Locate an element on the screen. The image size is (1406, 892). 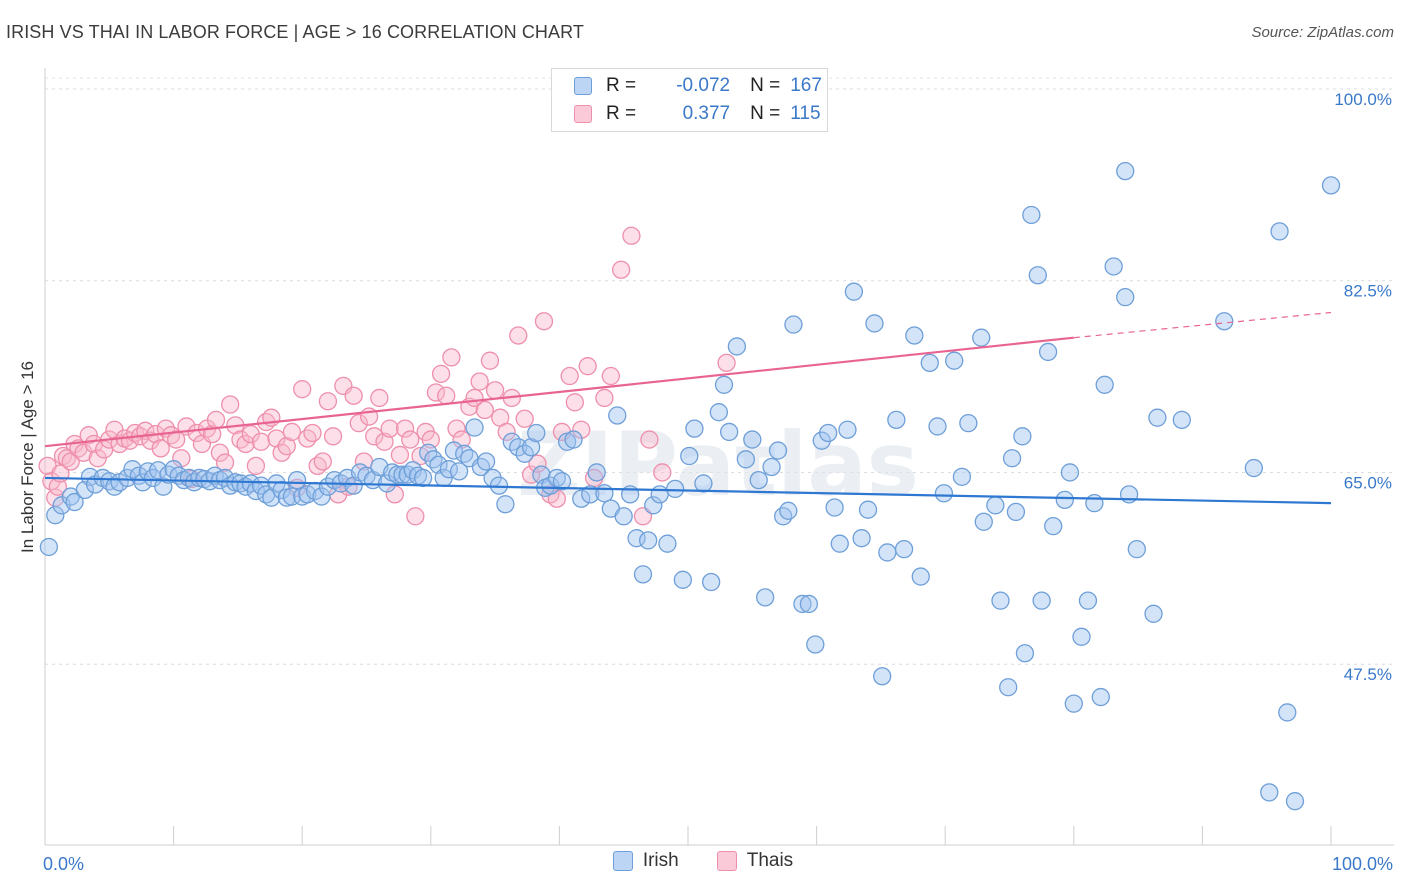
y-tick-label: 100.0% is located at coordinates (1363, 99).